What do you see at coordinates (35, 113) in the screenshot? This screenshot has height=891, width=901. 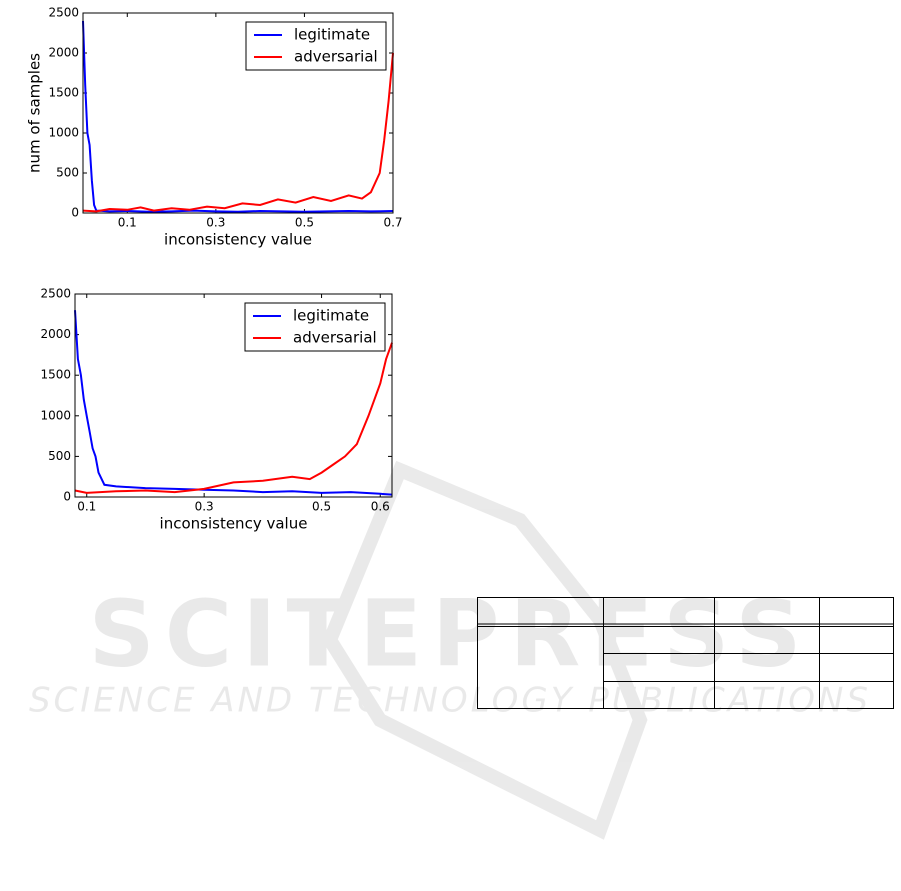 I see `y-axis-label: num of samples` at bounding box center [35, 113].